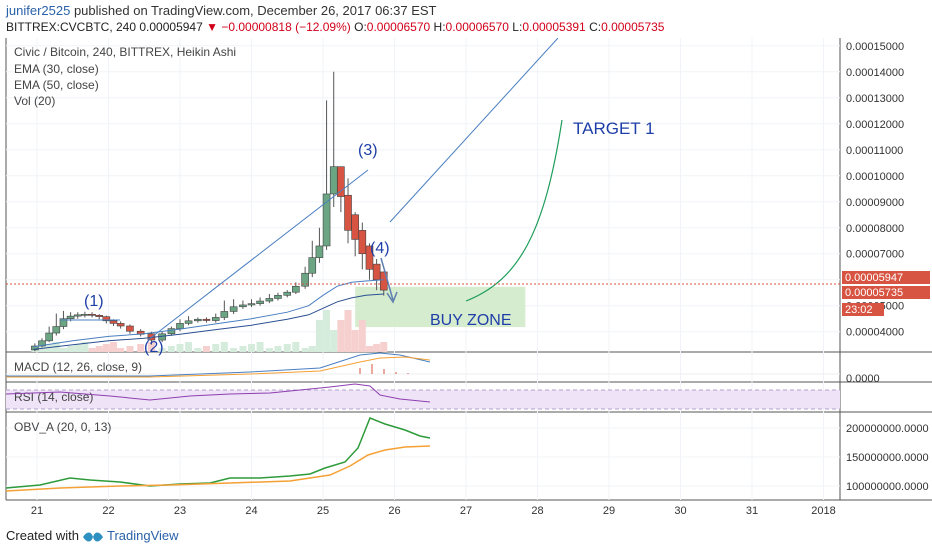 This screenshot has width=932, height=550. What do you see at coordinates (171, 27) in the screenshot?
I see `last-price: 0.00005947` at bounding box center [171, 27].